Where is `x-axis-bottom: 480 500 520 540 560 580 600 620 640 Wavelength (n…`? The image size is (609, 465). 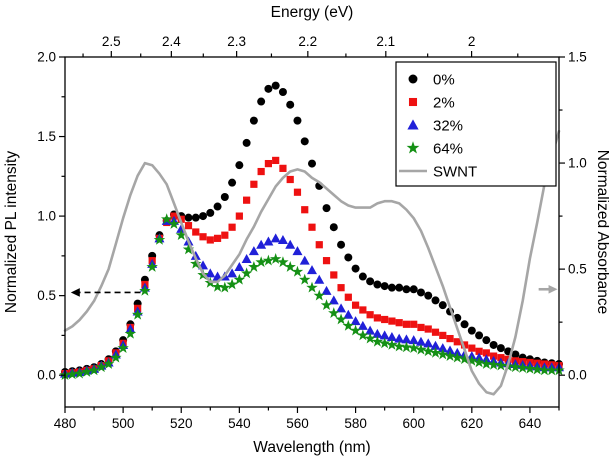 x-axis-bottom: 480 500 520 540 560 580 600 620 640 Wavelength (n… is located at coordinates (307, 431).